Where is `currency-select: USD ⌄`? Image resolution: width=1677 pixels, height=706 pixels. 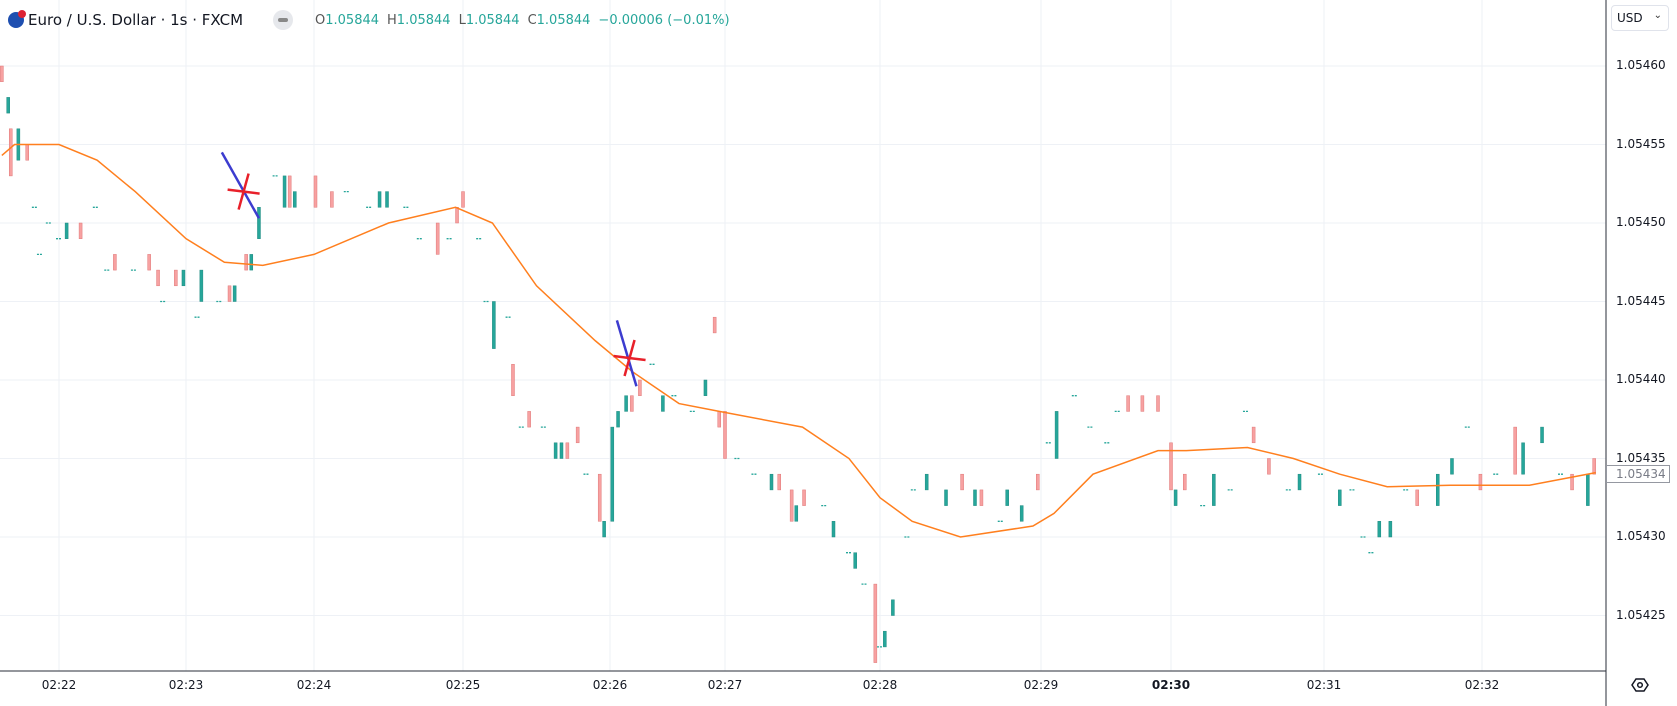 currency-select: USD ⌄ is located at coordinates (1640, 18).